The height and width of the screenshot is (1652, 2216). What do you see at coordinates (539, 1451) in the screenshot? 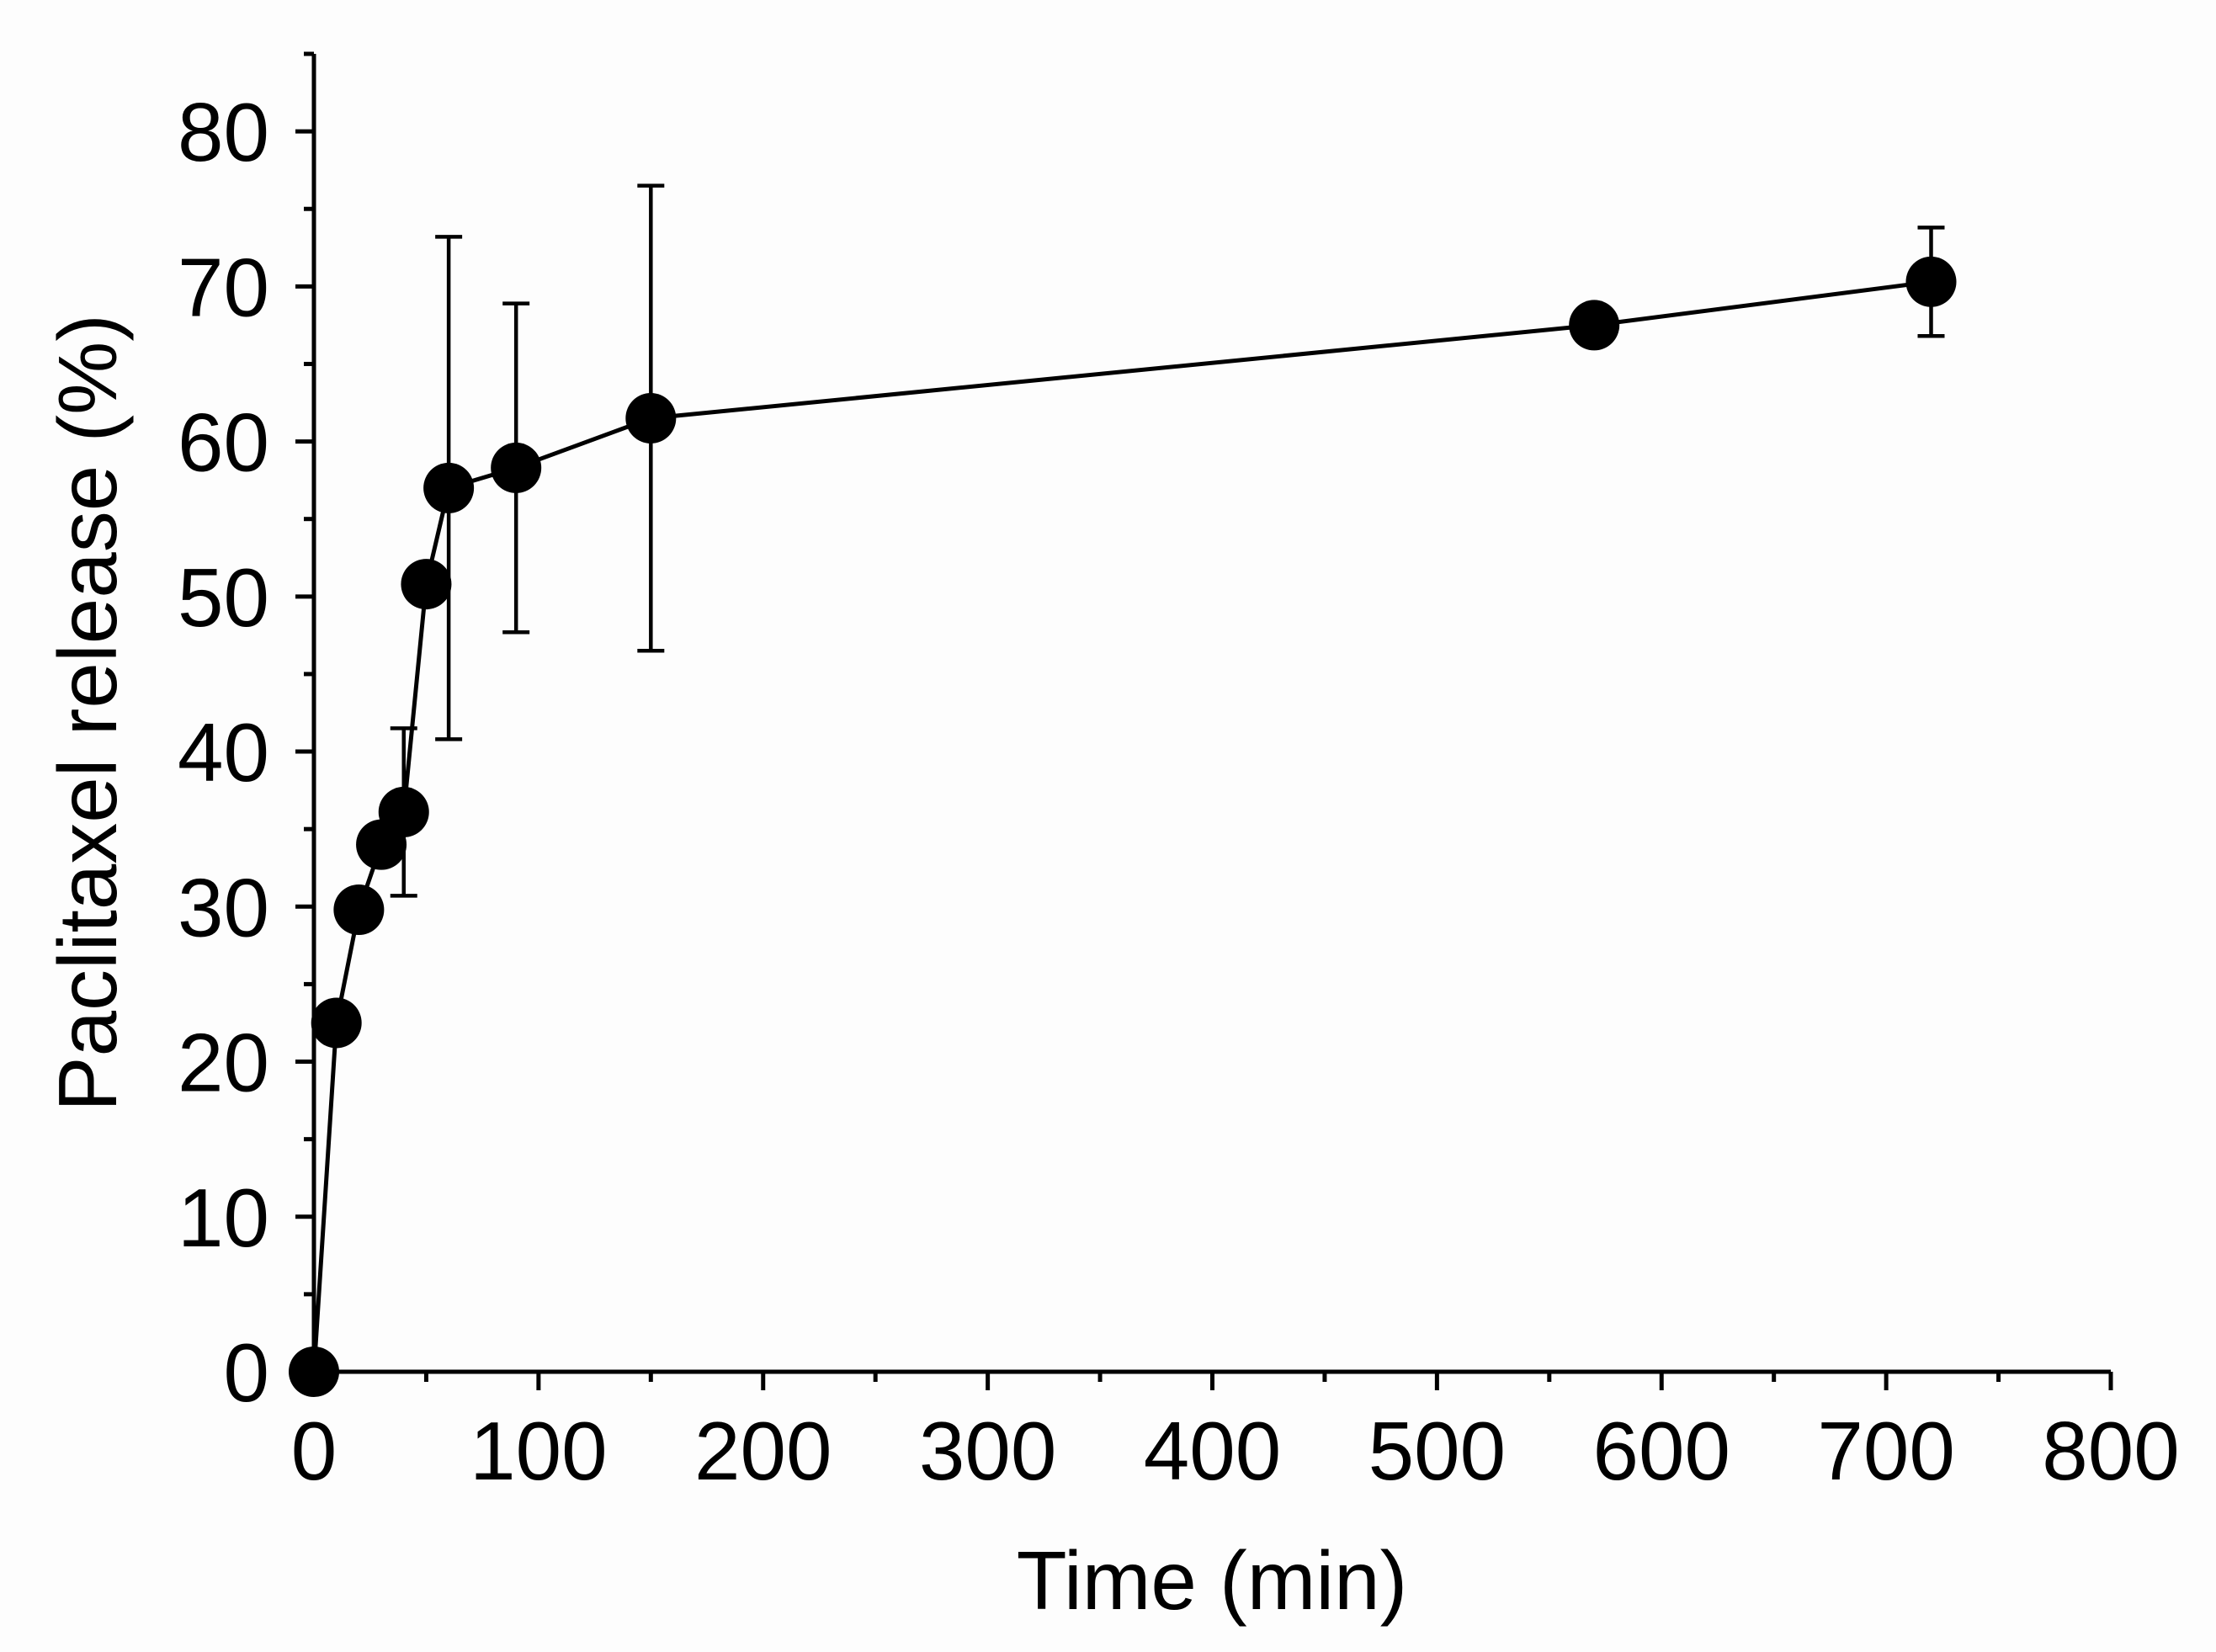
I see `x-tick-label: 100` at bounding box center [539, 1451].